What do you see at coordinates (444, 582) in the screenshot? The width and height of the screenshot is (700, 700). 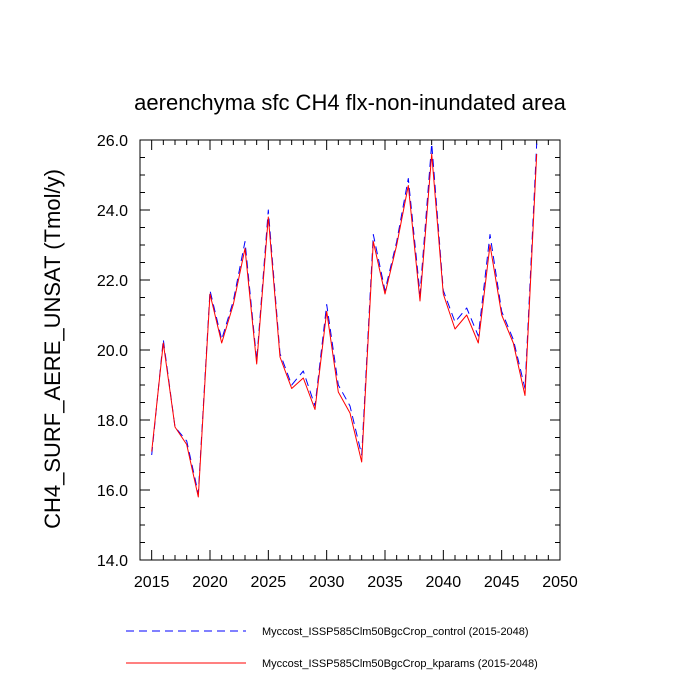 I see `x-tick-label: 2040` at bounding box center [444, 582].